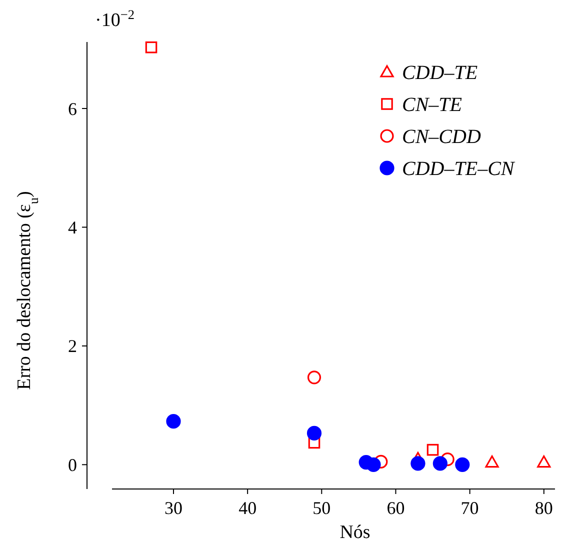  I want to click on legend-label: CDD–TE–CN, so click(459, 169).